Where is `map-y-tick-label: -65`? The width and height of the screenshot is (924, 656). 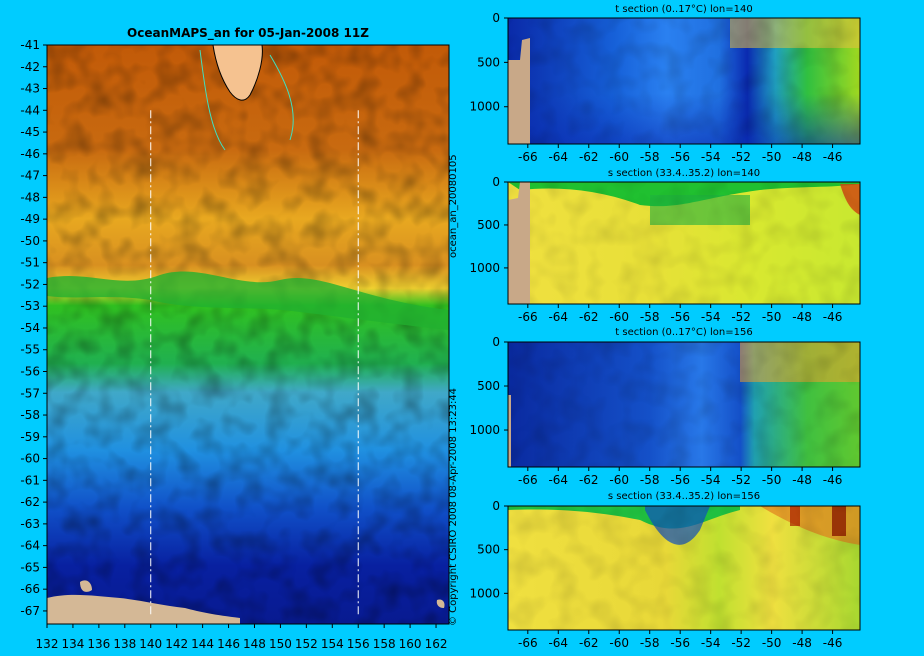 map-y-tick-label: -65 is located at coordinates (30, 567).